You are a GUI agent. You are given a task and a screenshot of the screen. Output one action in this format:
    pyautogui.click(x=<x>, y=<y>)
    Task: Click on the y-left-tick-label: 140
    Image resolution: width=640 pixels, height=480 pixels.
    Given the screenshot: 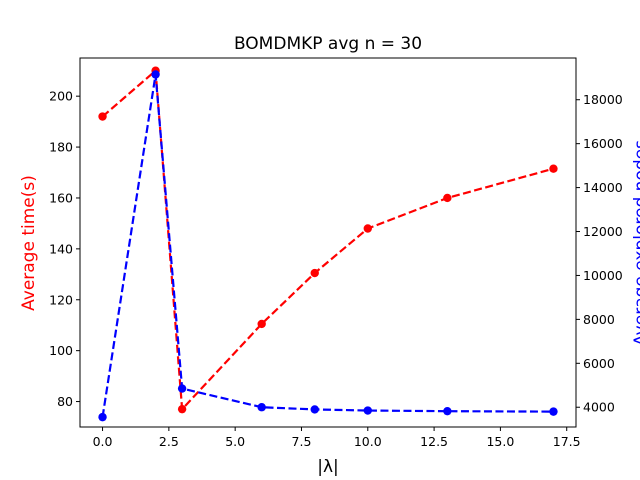 What is the action you would take?
    pyautogui.click(x=61, y=248)
    